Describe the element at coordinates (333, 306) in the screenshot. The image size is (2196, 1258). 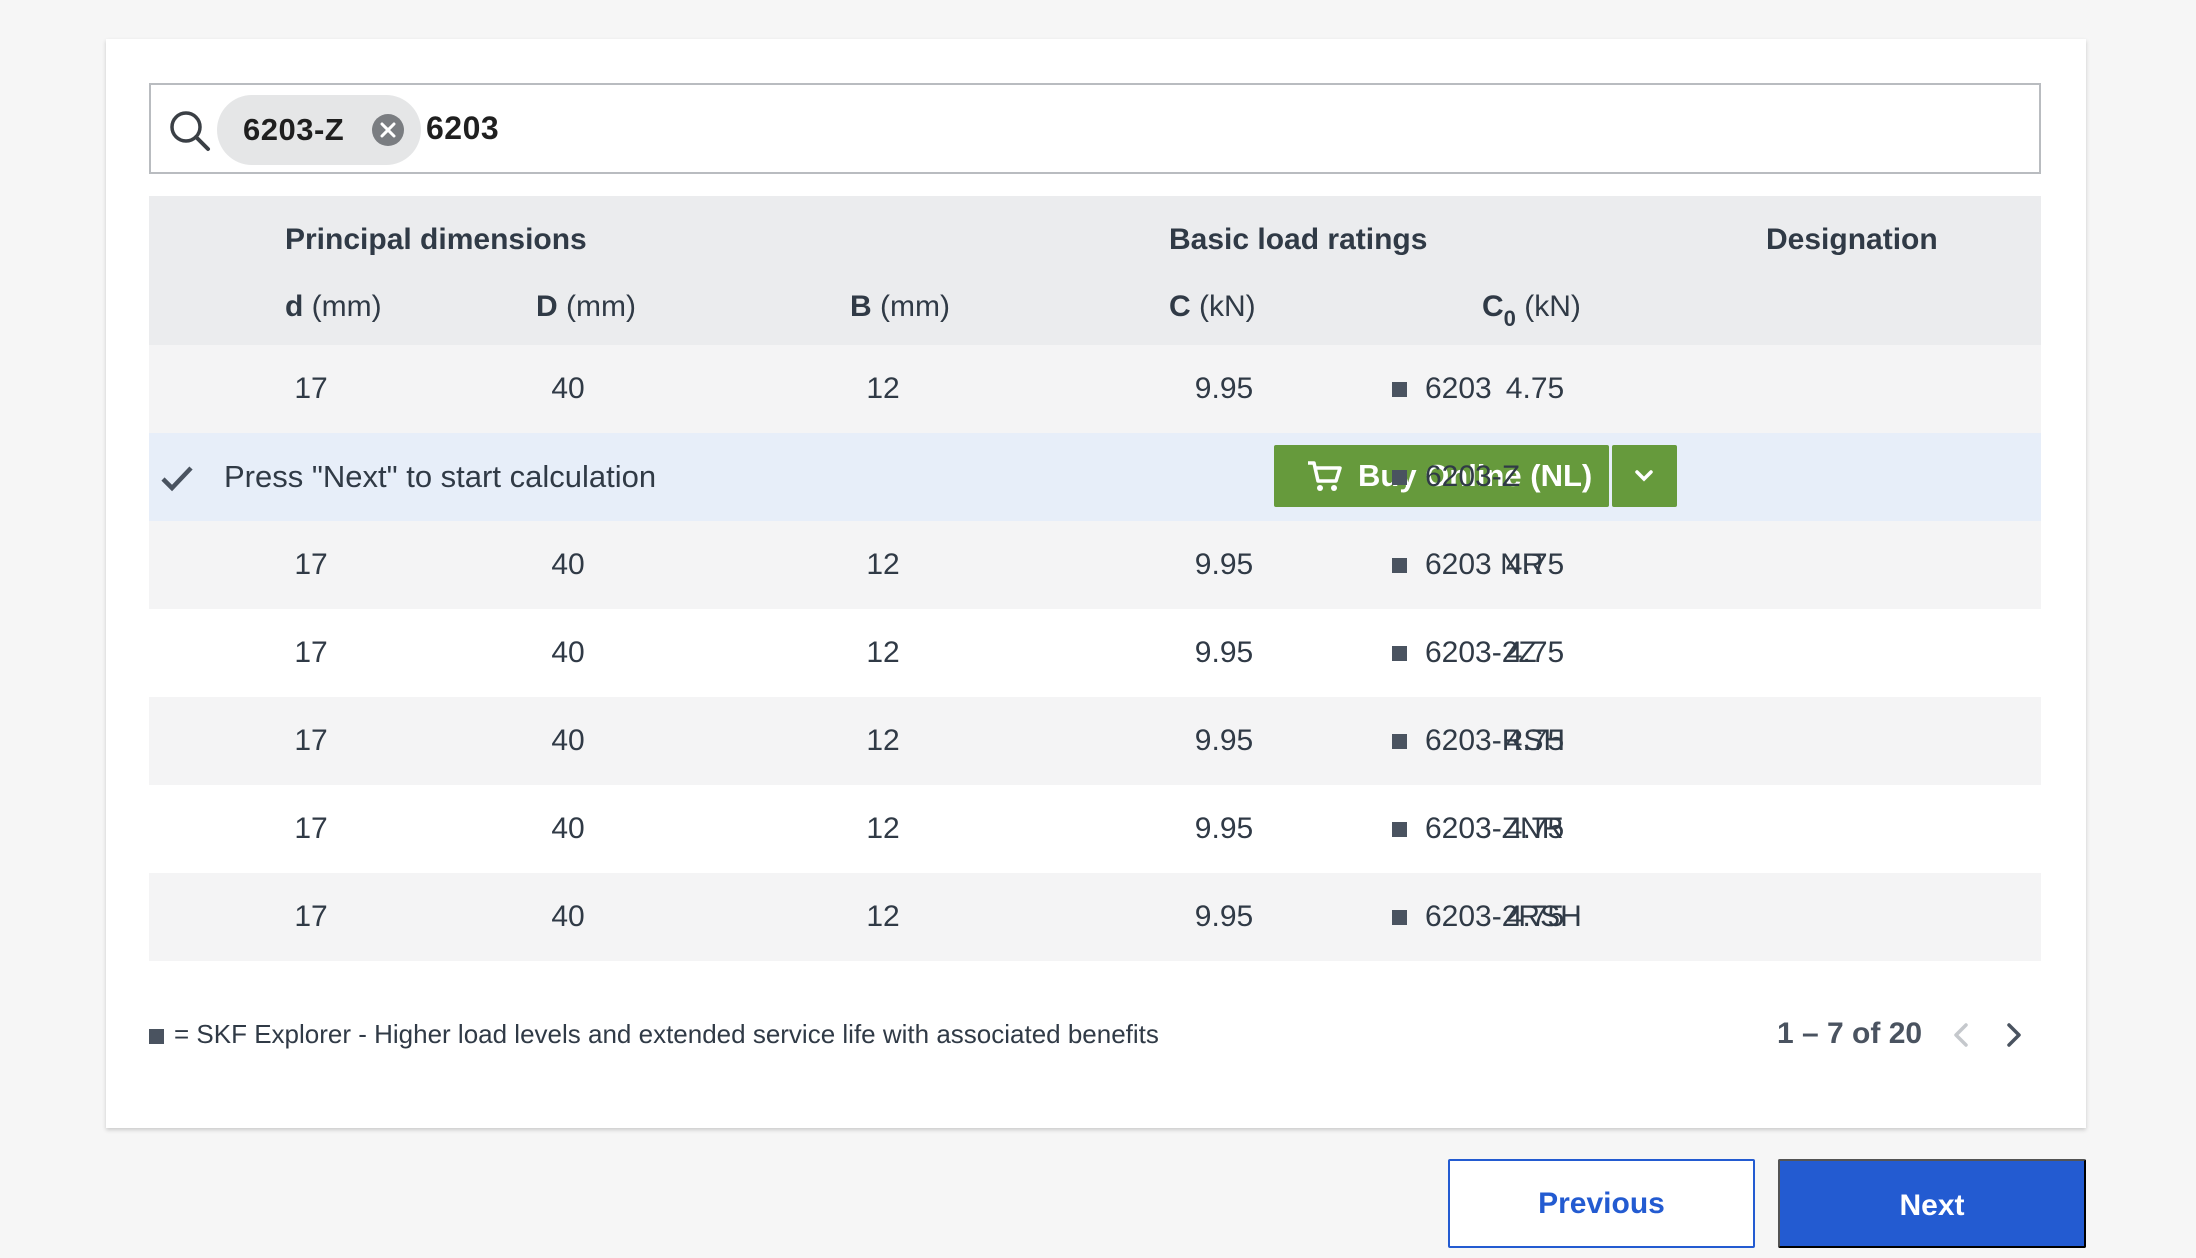
I see `column-header-d: d (mm)` at that location.